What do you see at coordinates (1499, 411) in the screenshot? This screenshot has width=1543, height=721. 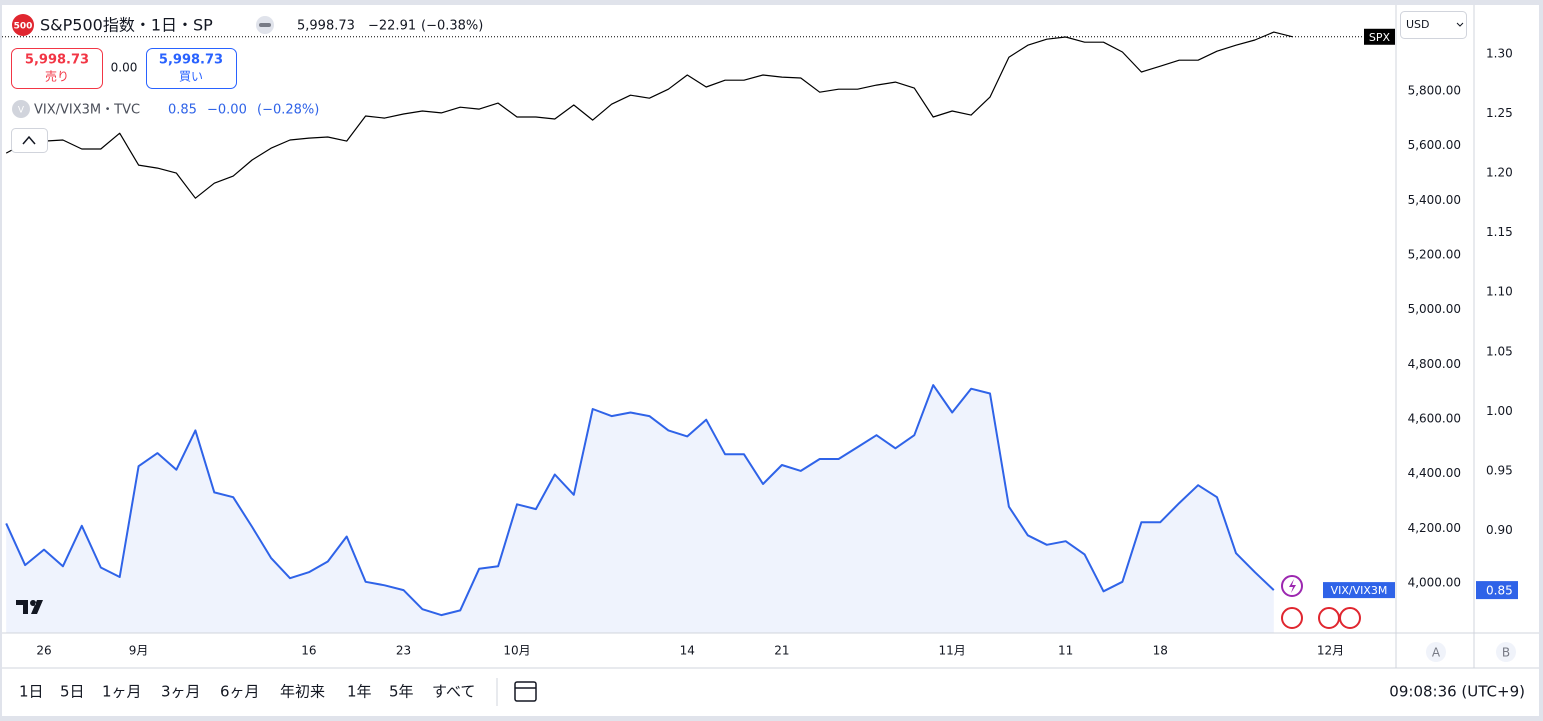 I see `y2-tick-label: 1.00` at bounding box center [1499, 411].